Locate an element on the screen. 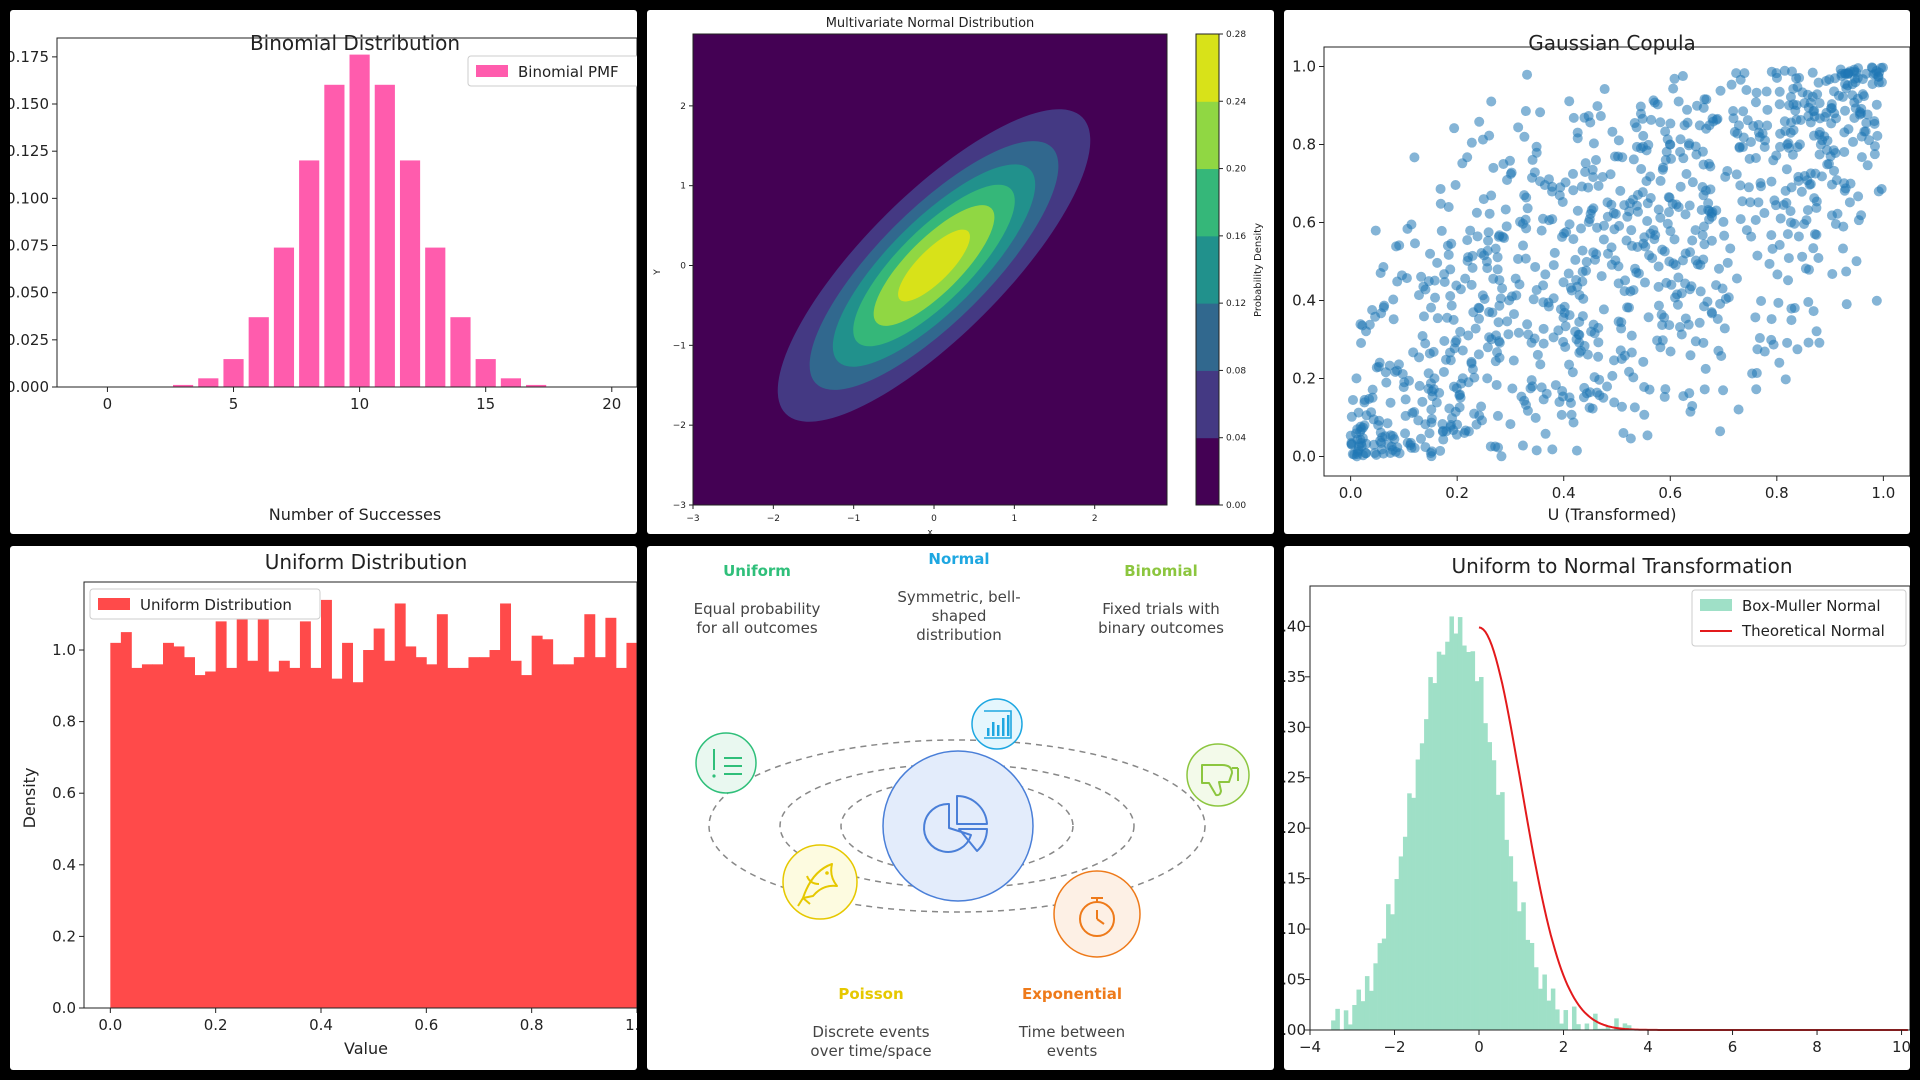  copula-ytick-label: 0.2 is located at coordinates (1304, 379).